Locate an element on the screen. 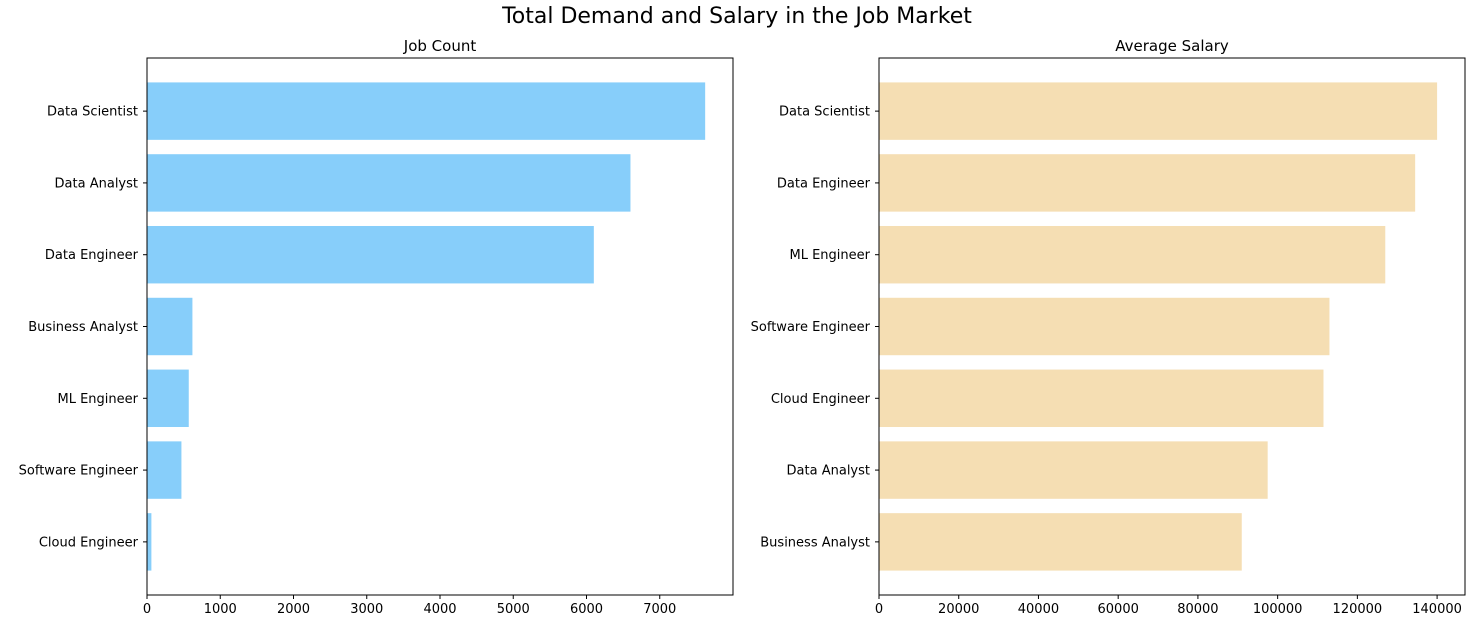 The height and width of the screenshot is (631, 1474). x-tick-label: 2000 is located at coordinates (293, 609).